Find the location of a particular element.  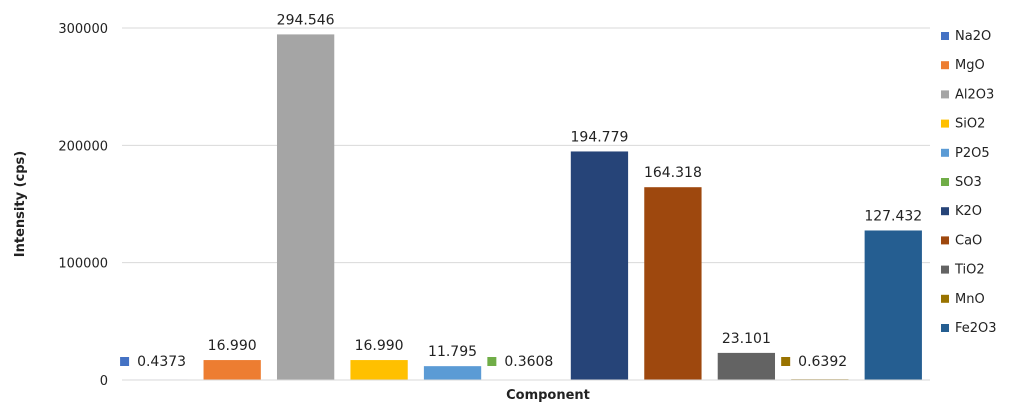

bar-fe2o3 is located at coordinates (893, 305).